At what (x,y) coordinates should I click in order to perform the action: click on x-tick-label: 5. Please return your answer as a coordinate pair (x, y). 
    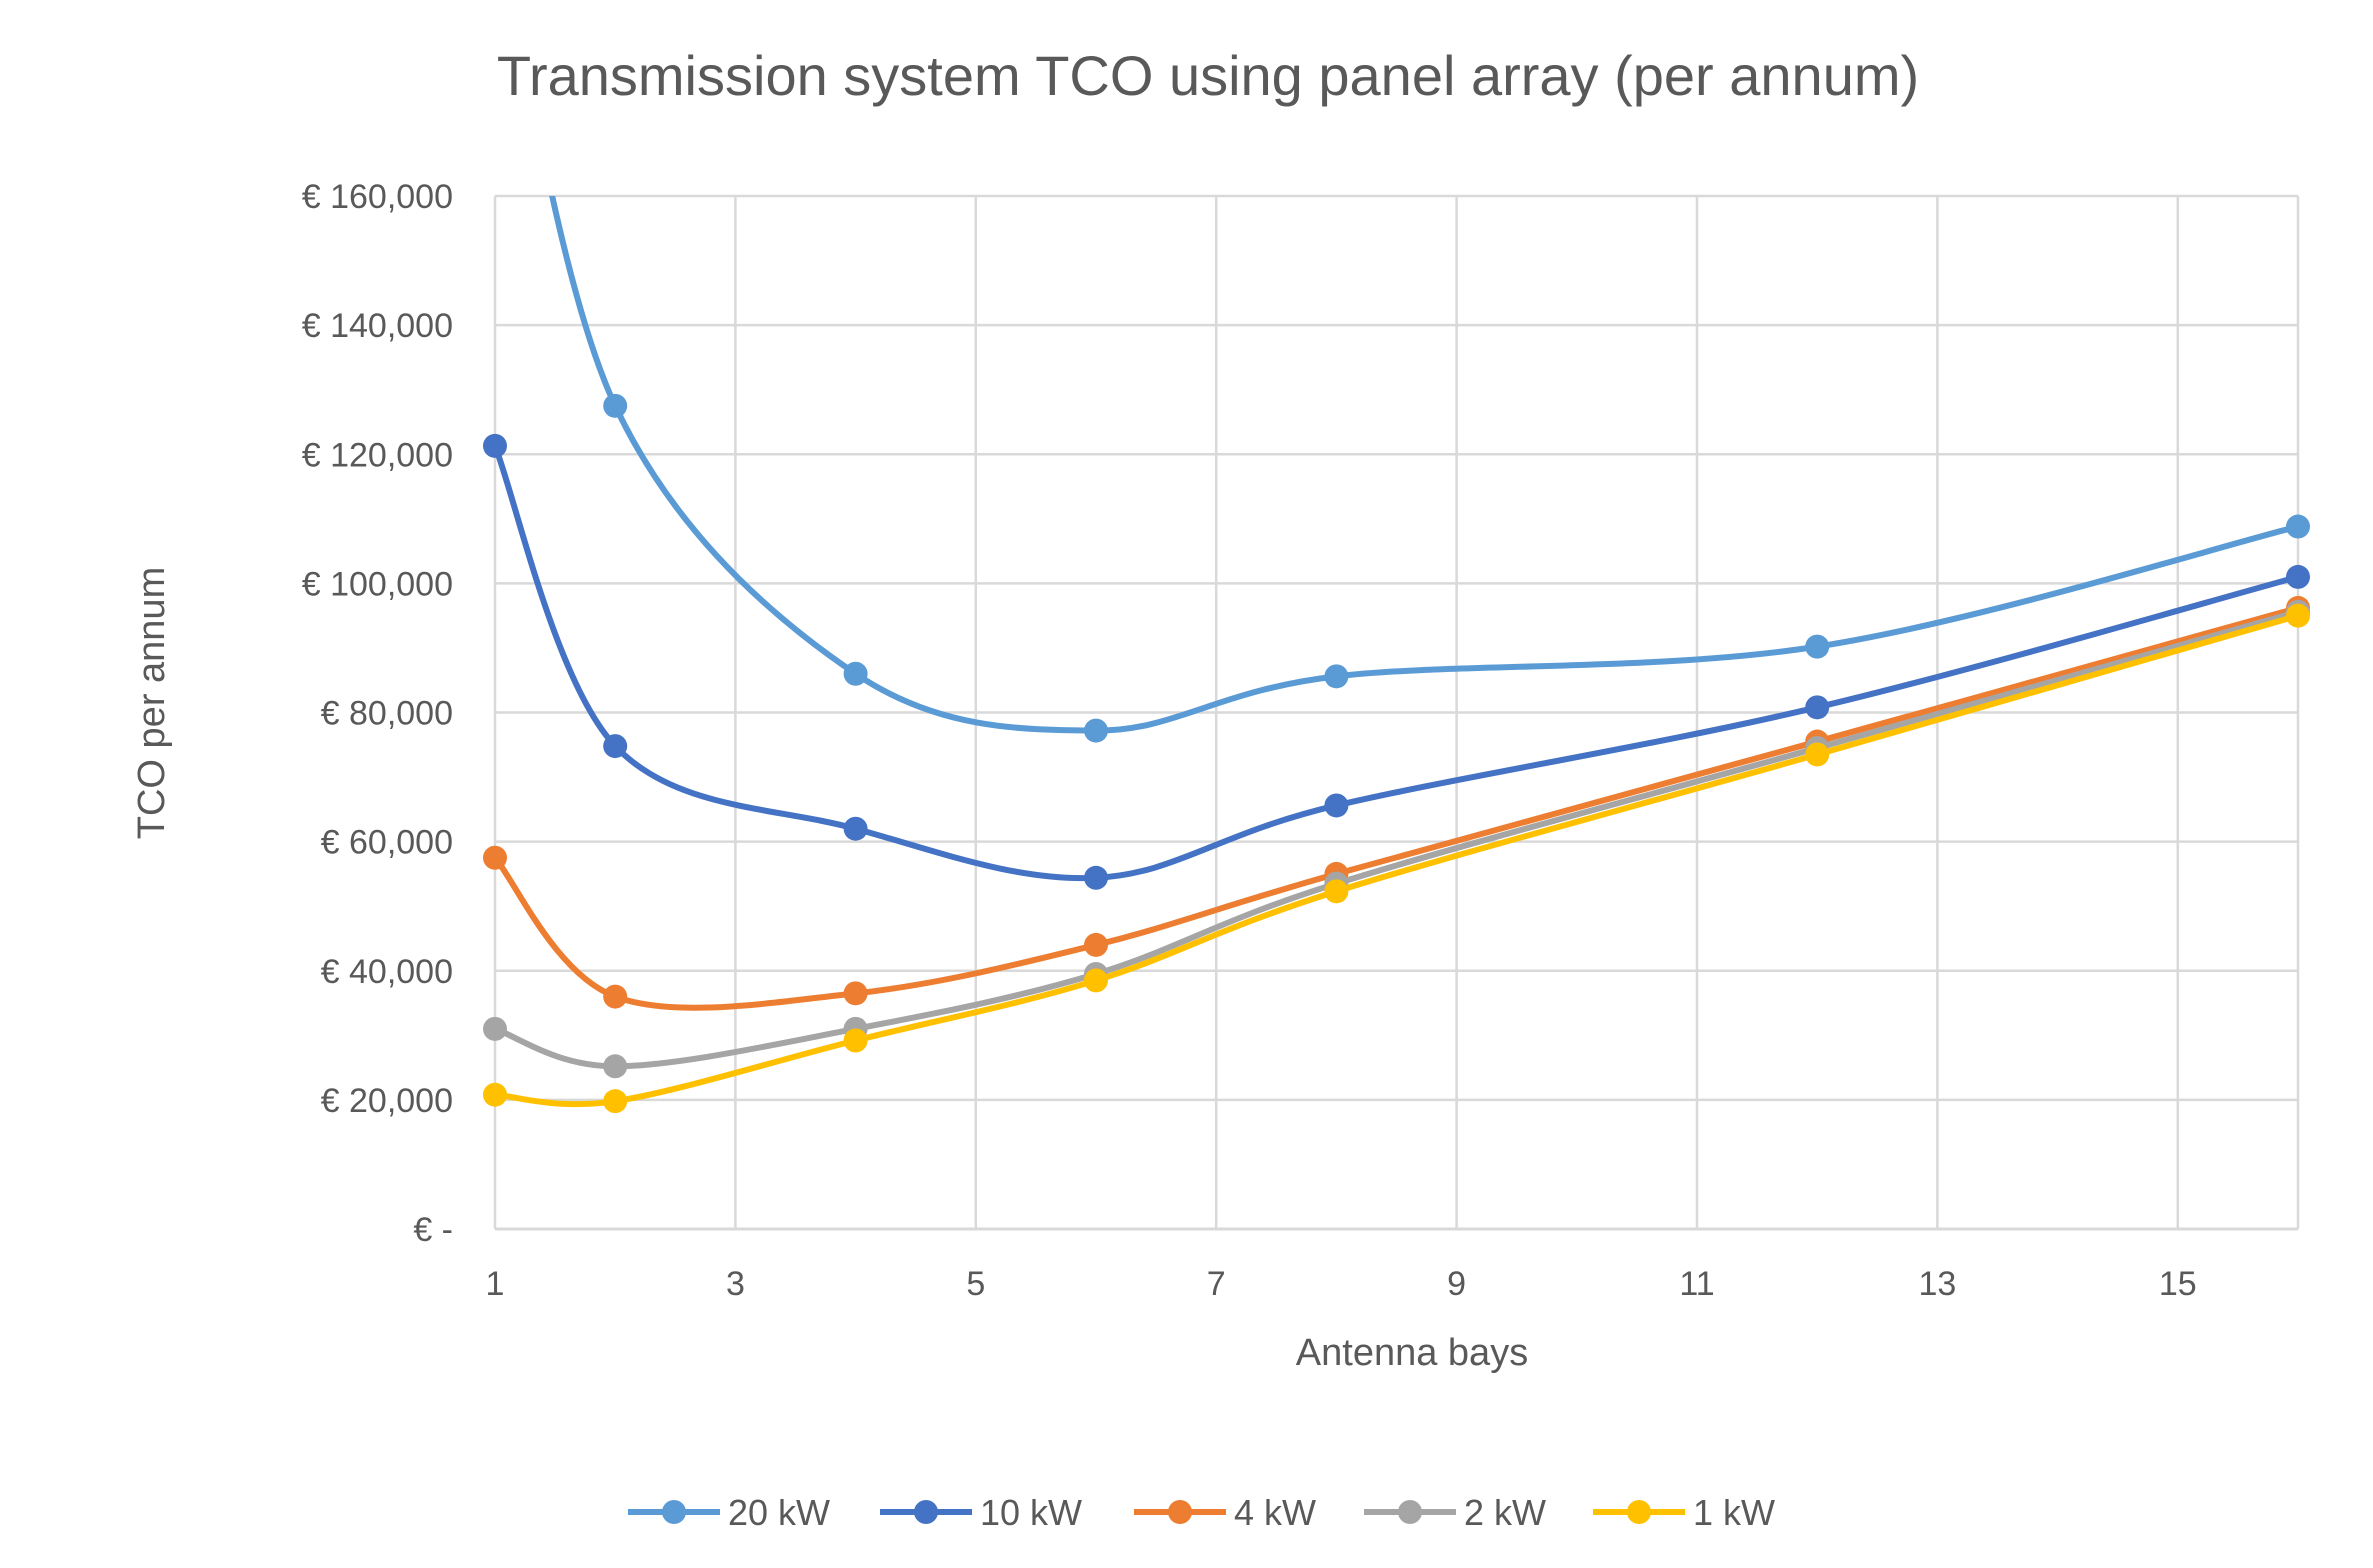
    Looking at the image, I should click on (975, 1284).